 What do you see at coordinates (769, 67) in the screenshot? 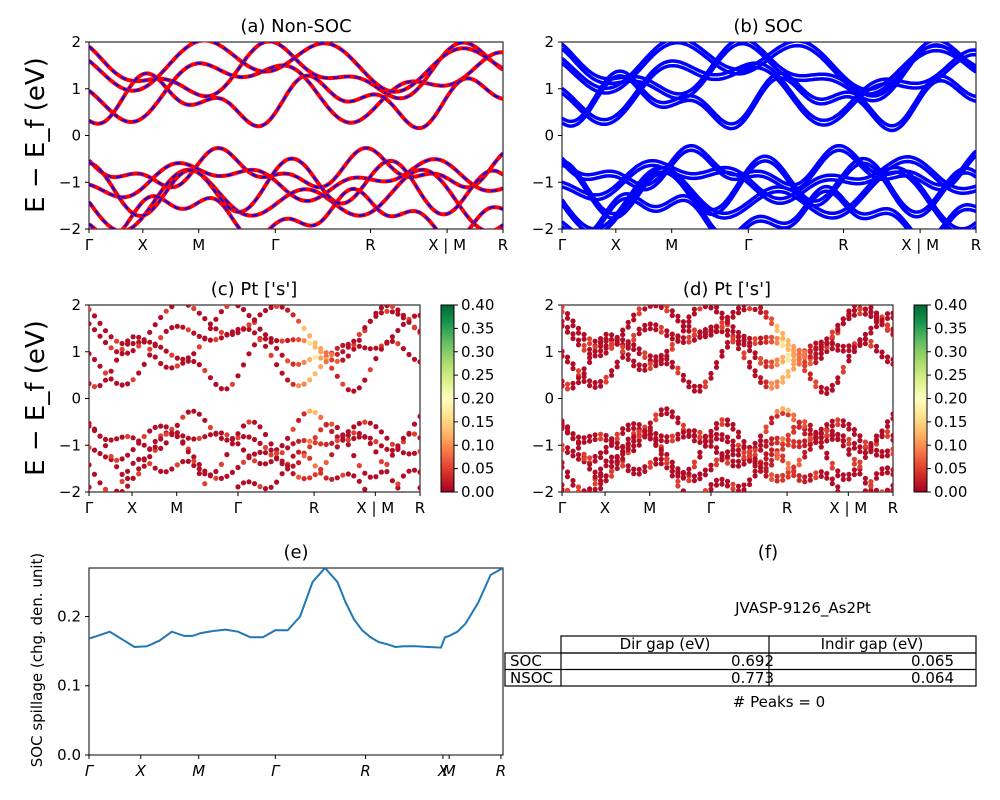
I see `band-line-soc` at bounding box center [769, 67].